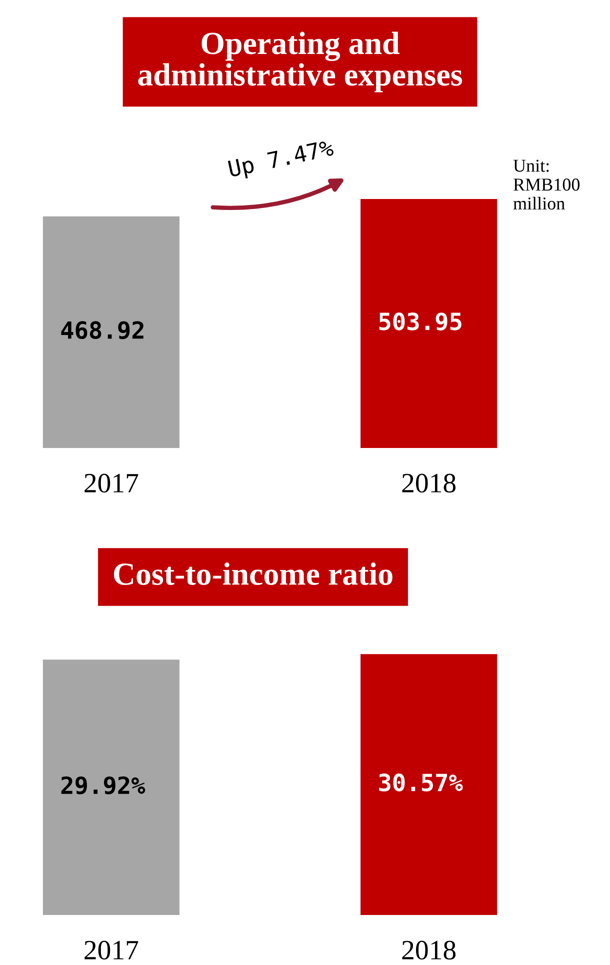 Image resolution: width=610 pixels, height=965 pixels. Describe the element at coordinates (300, 62) in the screenshot. I see `chart-title: Operating and administrative expenses` at that location.